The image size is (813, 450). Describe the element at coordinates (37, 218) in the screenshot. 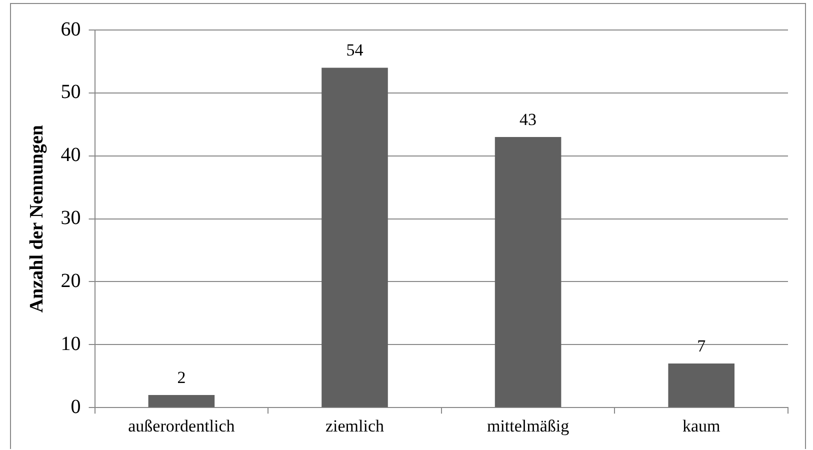

I see `y-axis-title: Anzahl der Nennungen` at that location.